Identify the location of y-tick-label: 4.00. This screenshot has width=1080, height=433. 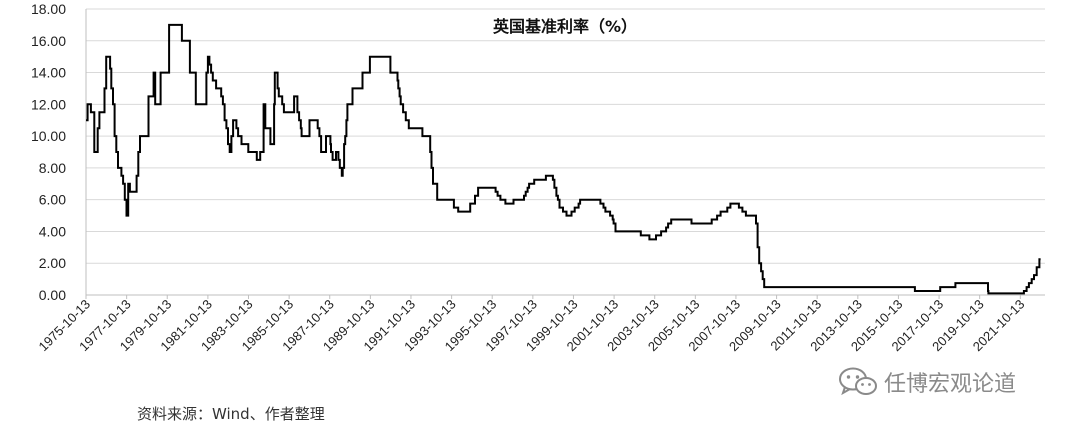
(52, 231).